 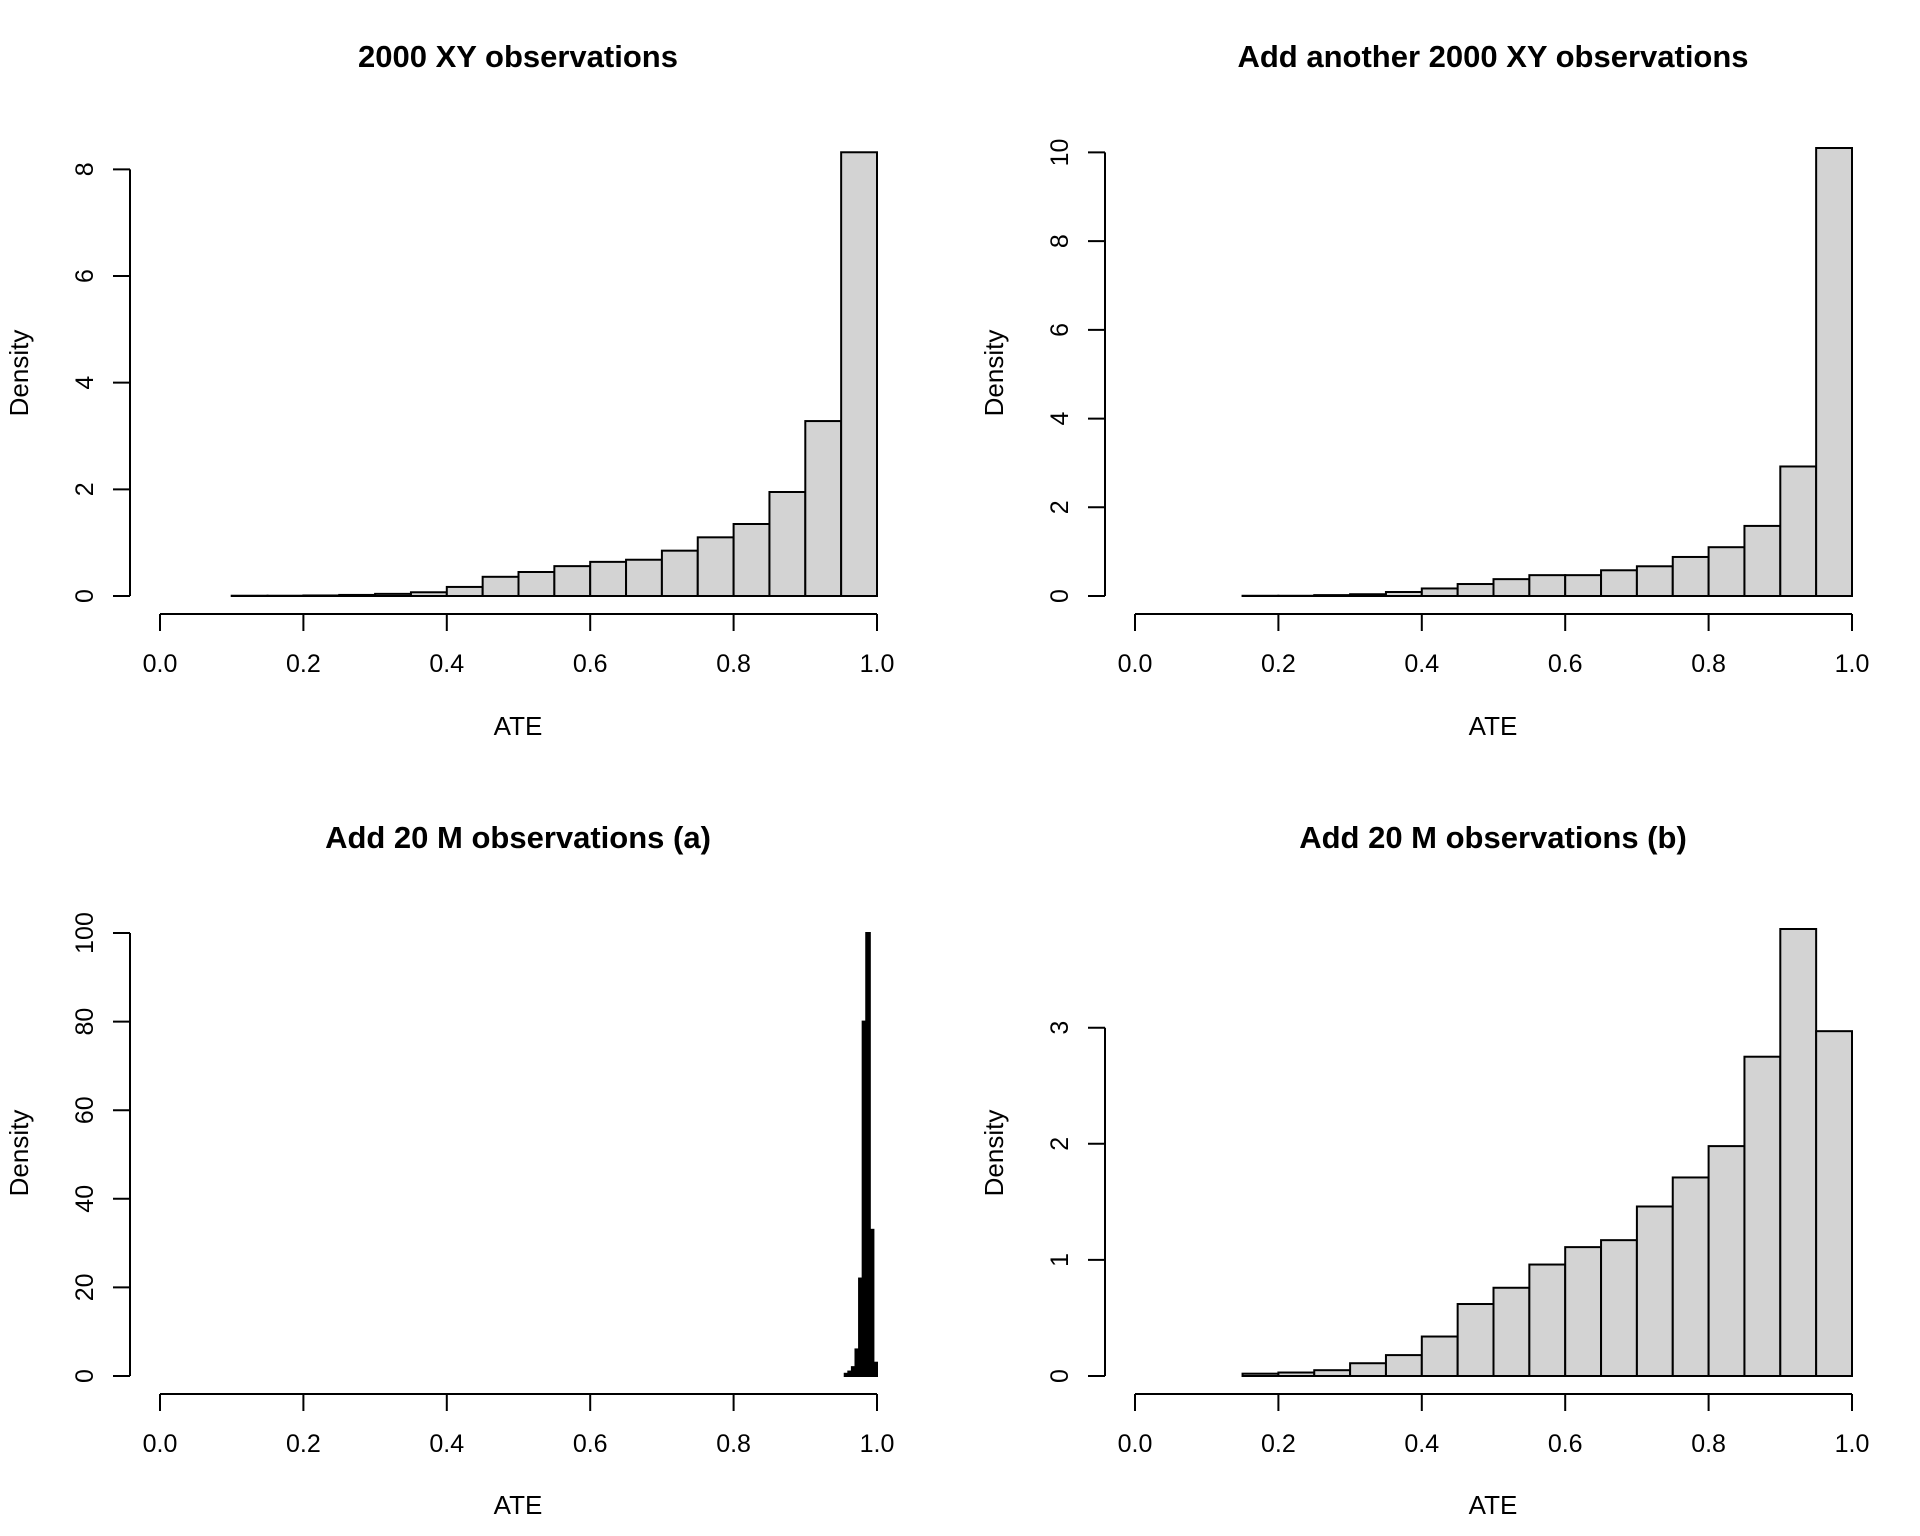 I want to click on y-tick-label: 20, so click(x=85, y=1287).